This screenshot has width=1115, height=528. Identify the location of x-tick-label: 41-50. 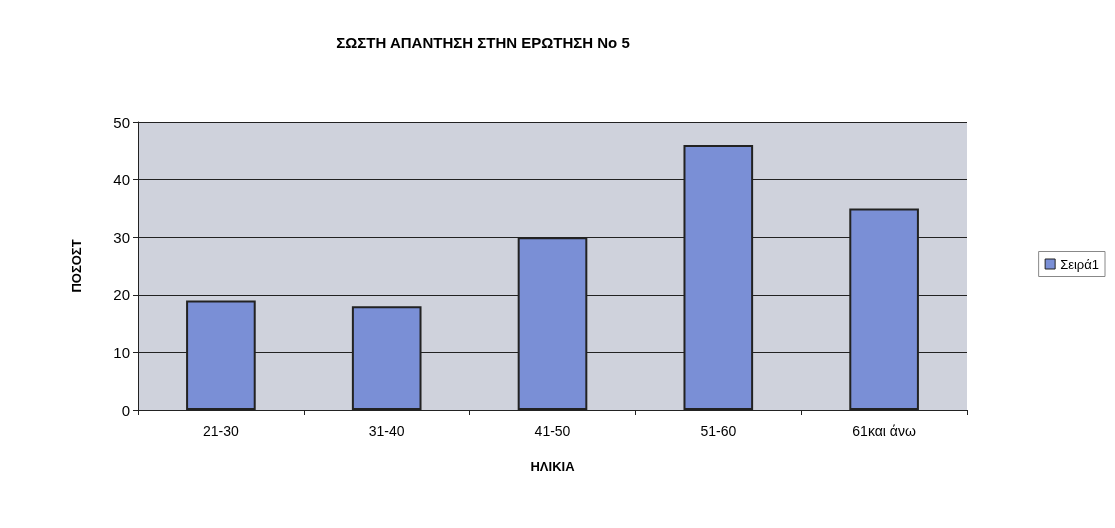
(552, 431).